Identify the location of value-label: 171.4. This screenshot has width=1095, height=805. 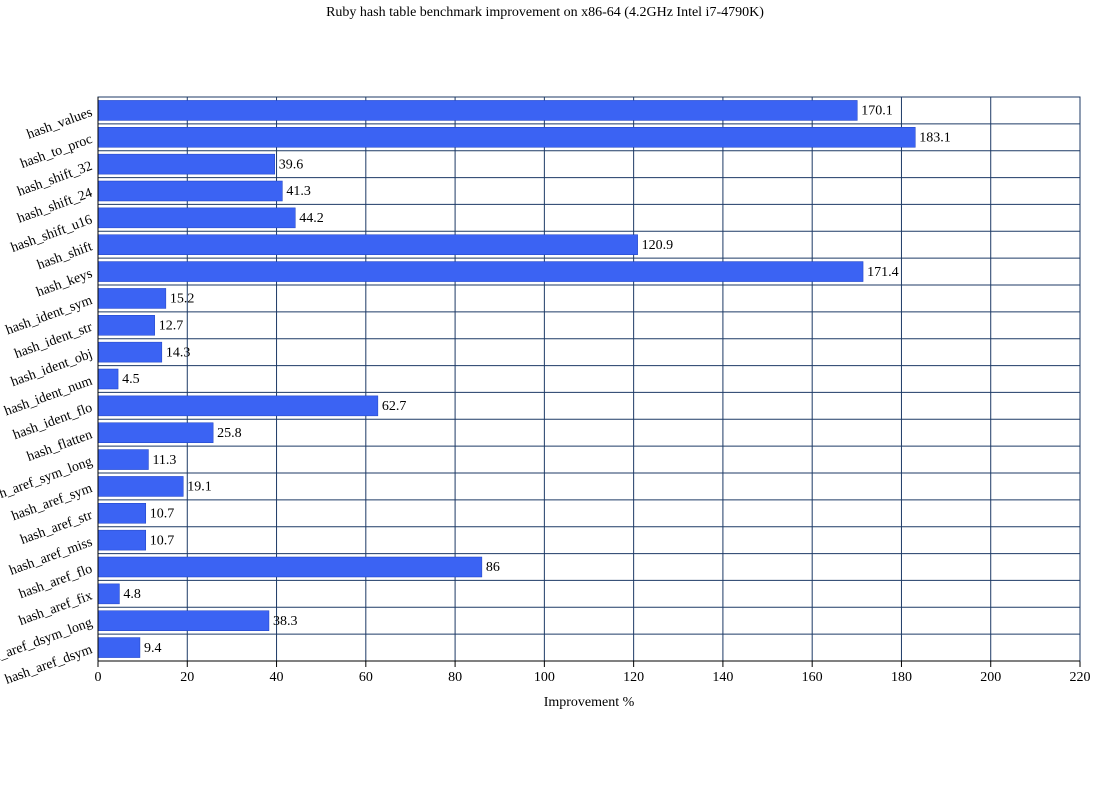
(883, 272).